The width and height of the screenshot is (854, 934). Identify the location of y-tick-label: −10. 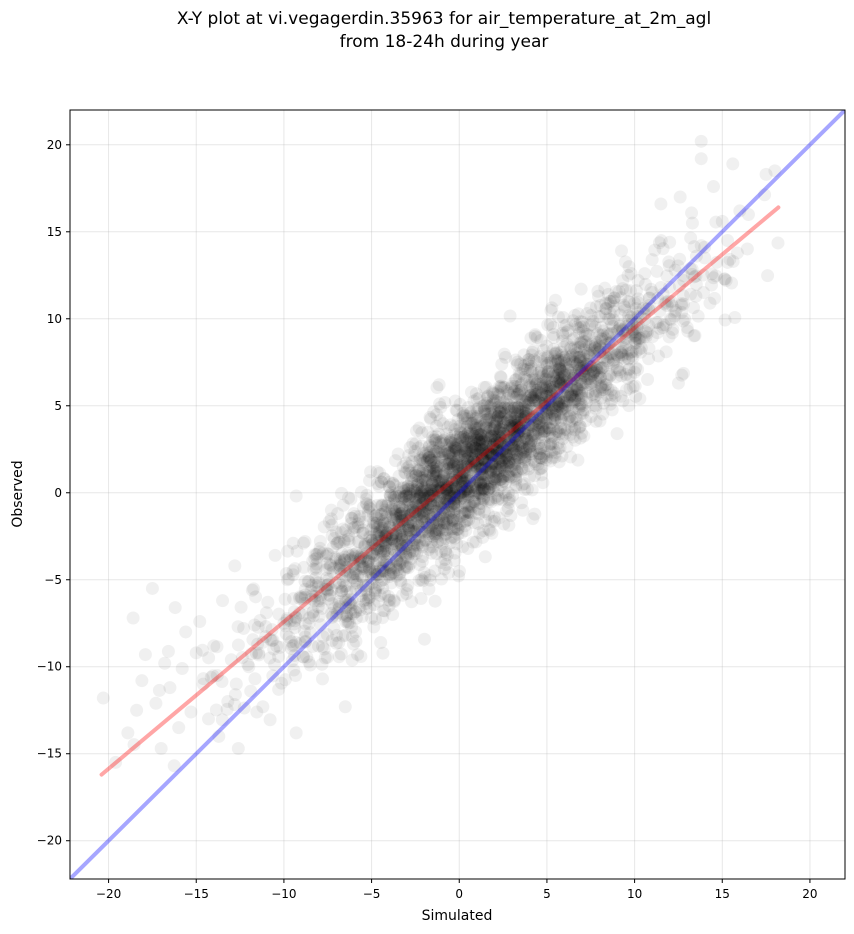
(49, 667).